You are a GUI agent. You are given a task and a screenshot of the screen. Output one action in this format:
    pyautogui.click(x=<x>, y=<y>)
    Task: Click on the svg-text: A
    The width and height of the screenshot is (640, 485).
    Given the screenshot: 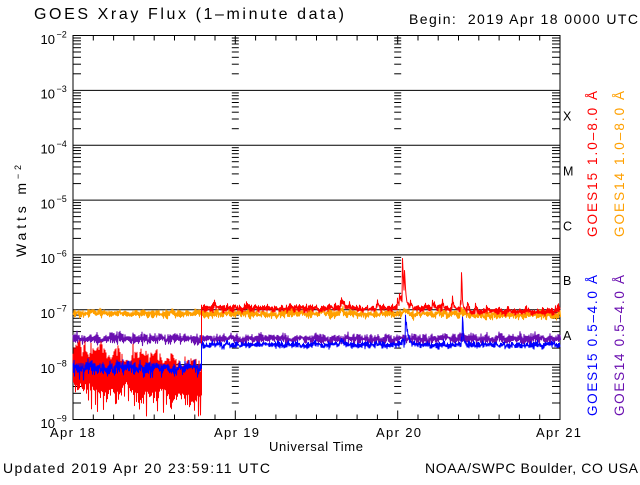 What is the action you would take?
    pyautogui.click(x=567, y=336)
    